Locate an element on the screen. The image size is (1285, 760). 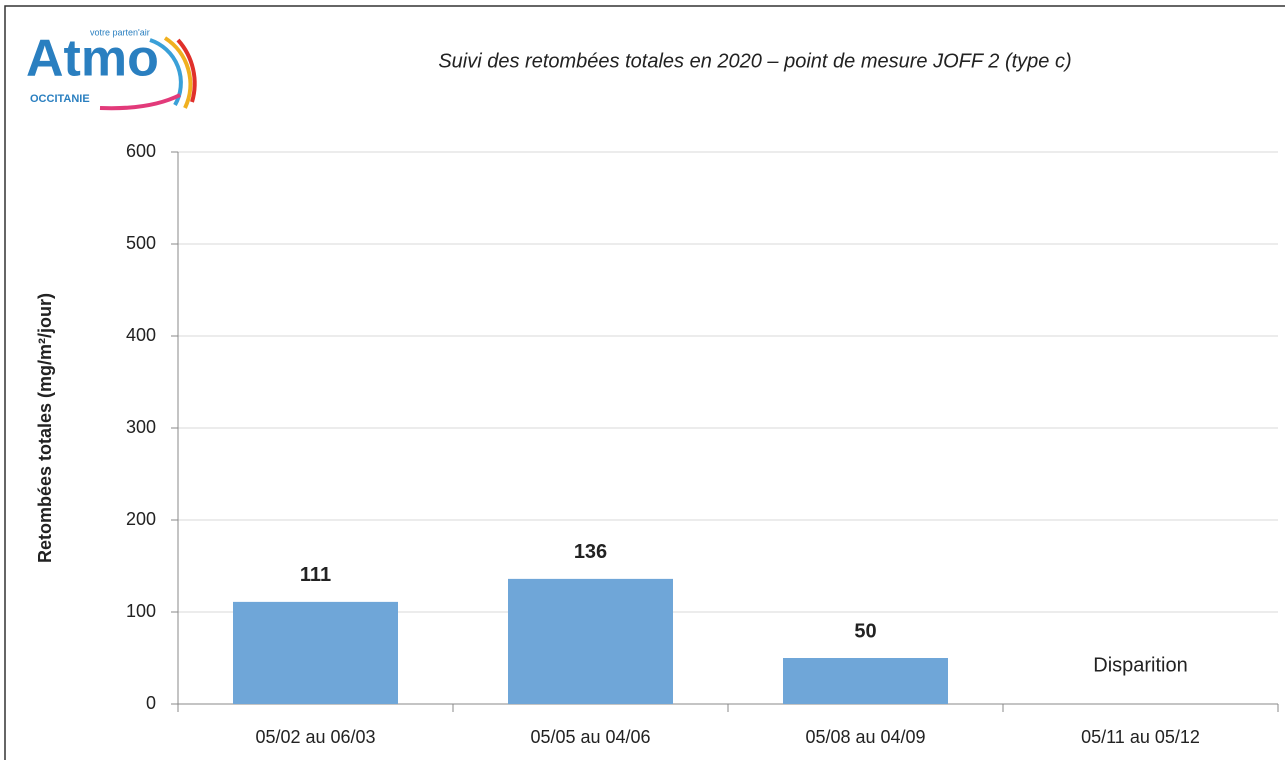
data-label: 50 is located at coordinates (865, 631).